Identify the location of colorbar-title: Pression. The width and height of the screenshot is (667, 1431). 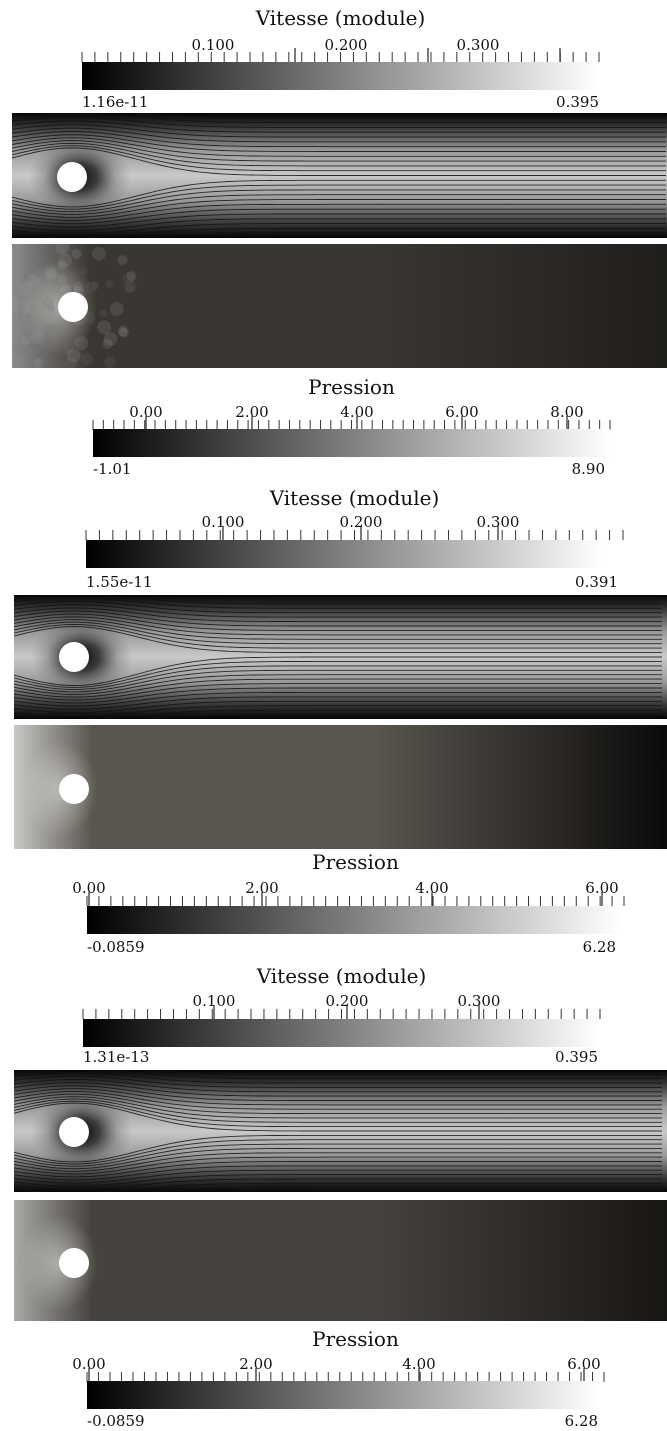
(355, 862).